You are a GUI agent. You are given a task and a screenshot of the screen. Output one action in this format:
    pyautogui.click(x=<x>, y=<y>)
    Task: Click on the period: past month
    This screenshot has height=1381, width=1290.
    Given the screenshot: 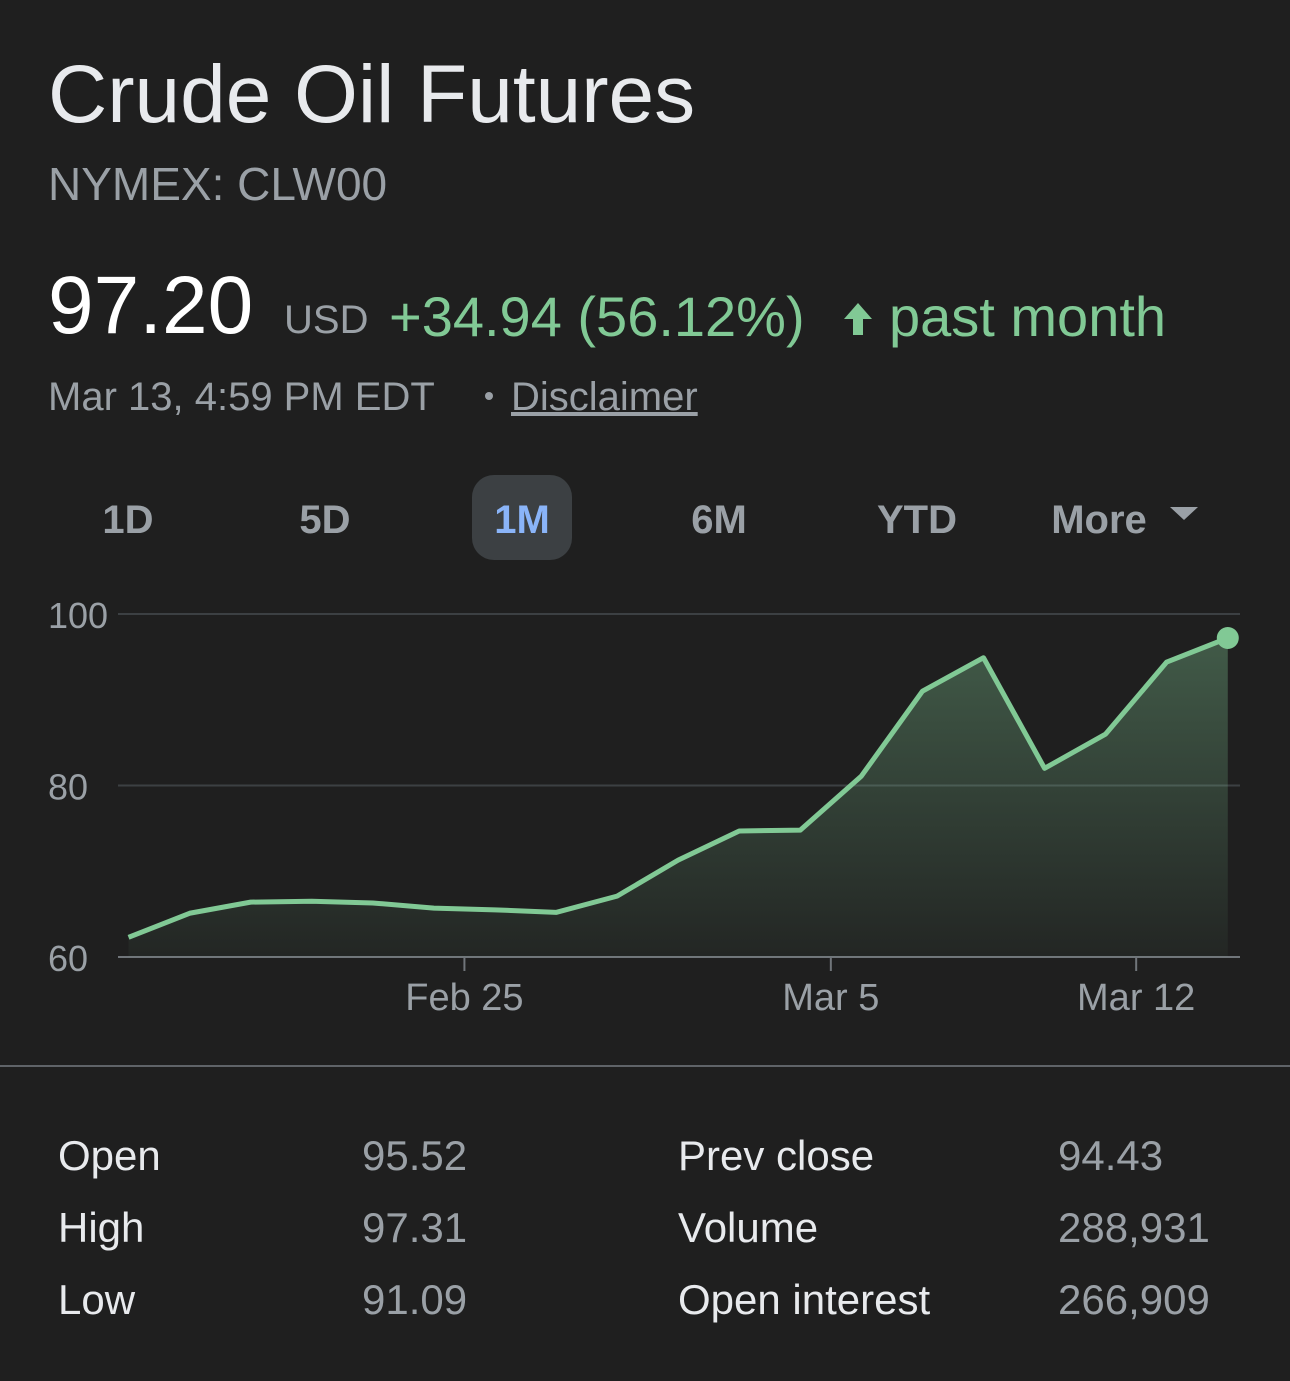 What is the action you would take?
    pyautogui.click(x=1027, y=316)
    